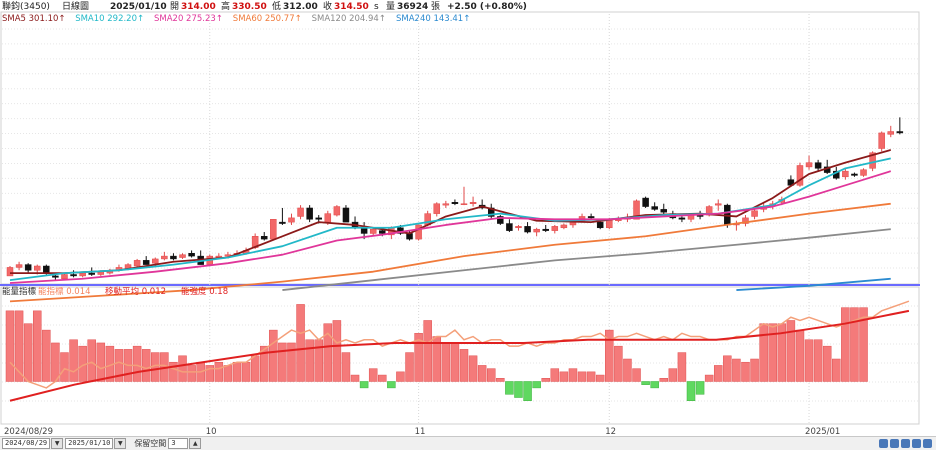  Describe the element at coordinates (115, 291) in the screenshot. I see `indicator-legend: 能量指標 能指標 0.014 移動平均 0.012 能強度 0.18` at that location.